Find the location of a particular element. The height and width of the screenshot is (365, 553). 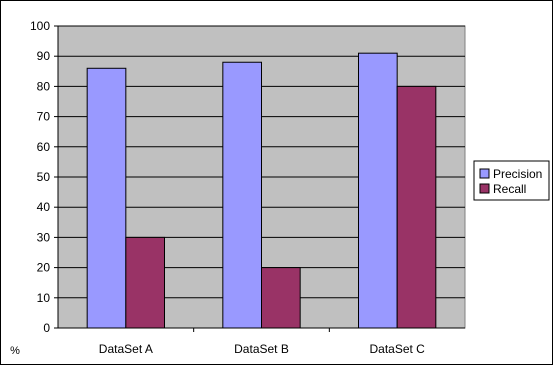

y-tick-label: 60 is located at coordinates (44, 147).